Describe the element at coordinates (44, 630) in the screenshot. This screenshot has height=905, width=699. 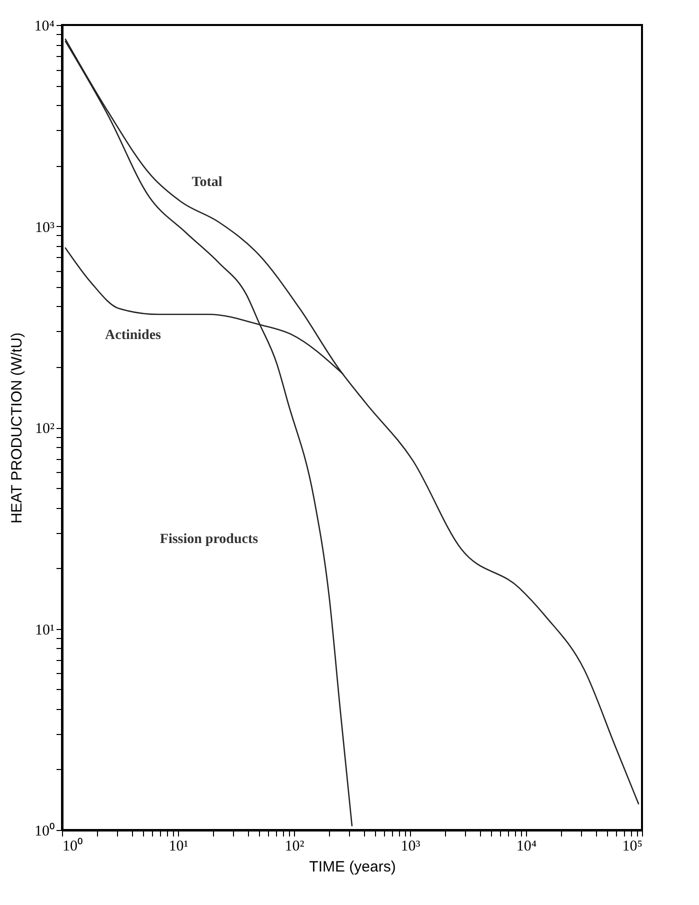
I see `y-tick-label: 10¹` at that location.